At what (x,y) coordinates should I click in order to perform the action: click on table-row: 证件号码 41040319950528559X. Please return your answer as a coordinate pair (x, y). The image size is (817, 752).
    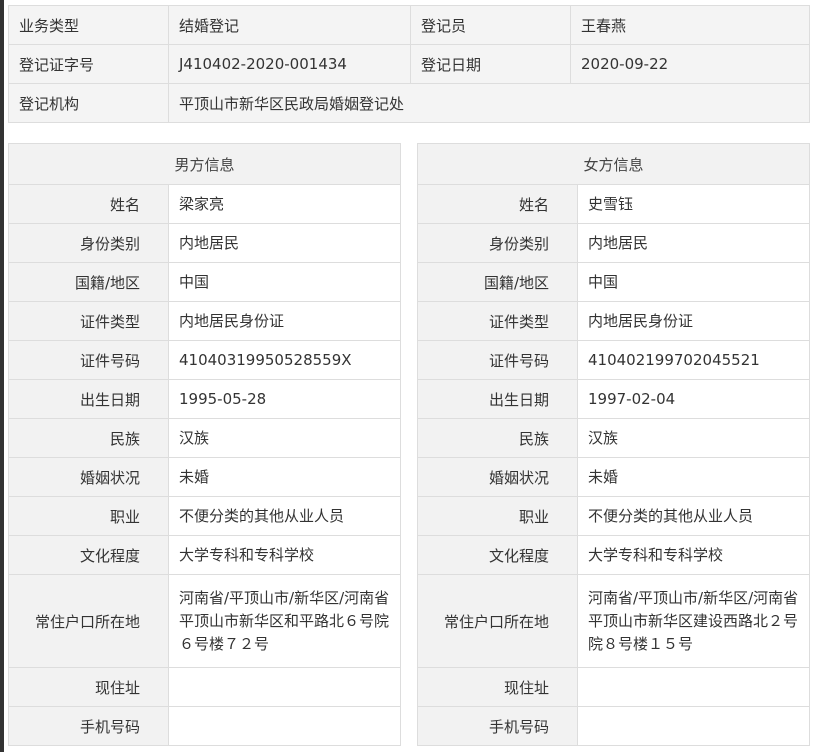
    Looking at the image, I should click on (204, 360).